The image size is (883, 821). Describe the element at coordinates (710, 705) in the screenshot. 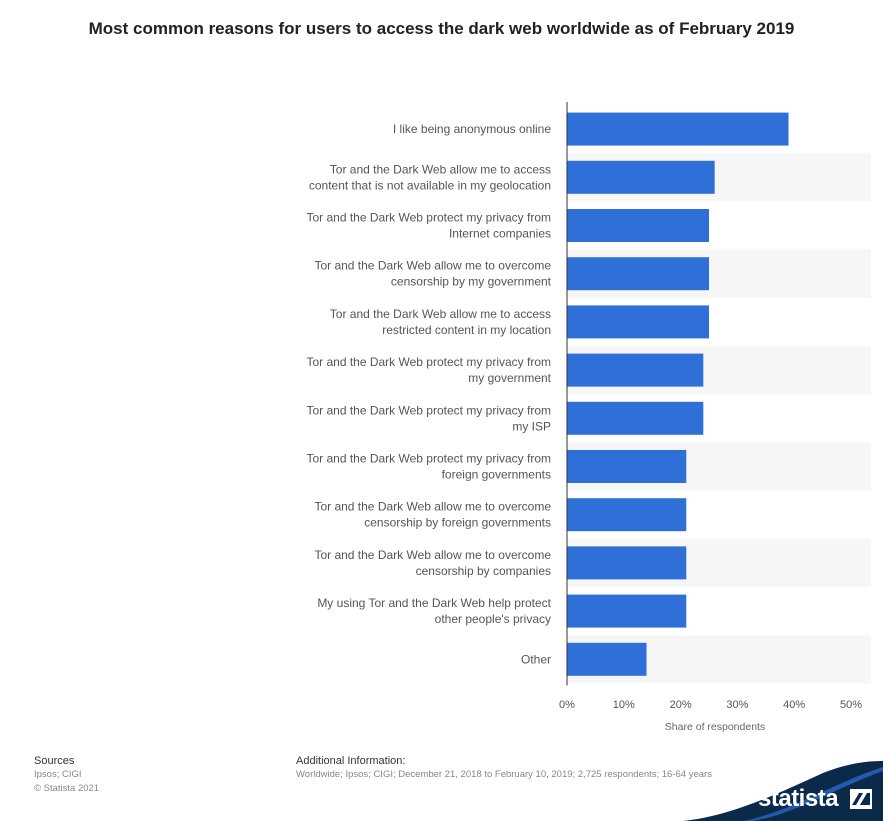

I see `x-axis-ticks: 0% 10% 20% 30% 40% 50%` at that location.